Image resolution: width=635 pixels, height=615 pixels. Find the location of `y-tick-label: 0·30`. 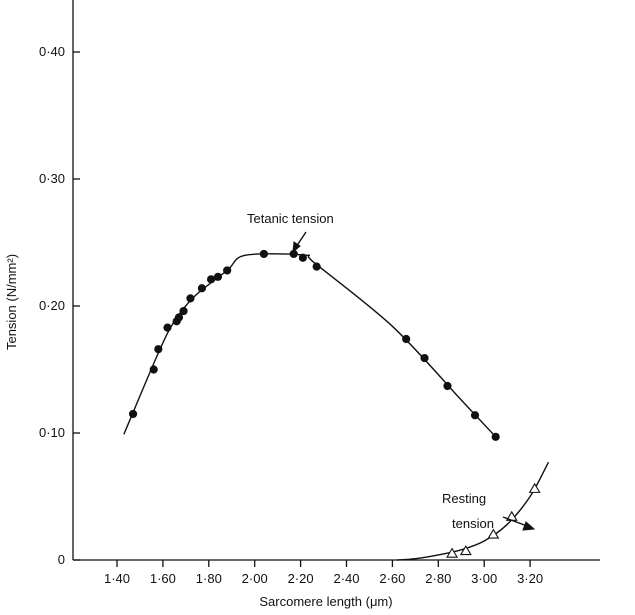

y-tick-label: 0·30 is located at coordinates (52, 178).